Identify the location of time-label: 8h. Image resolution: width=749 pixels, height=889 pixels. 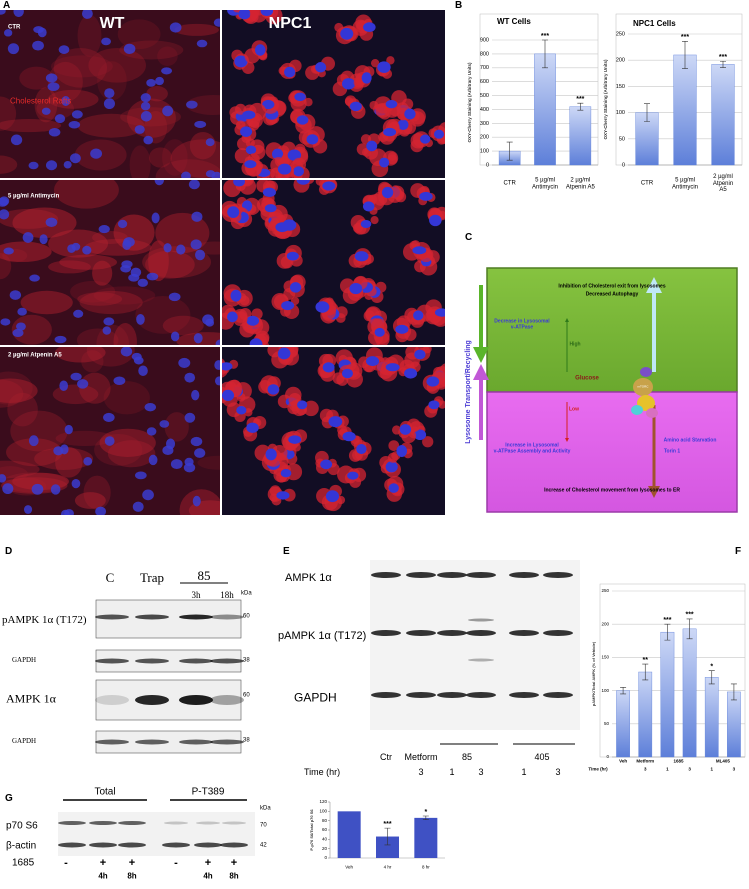
(132, 876).